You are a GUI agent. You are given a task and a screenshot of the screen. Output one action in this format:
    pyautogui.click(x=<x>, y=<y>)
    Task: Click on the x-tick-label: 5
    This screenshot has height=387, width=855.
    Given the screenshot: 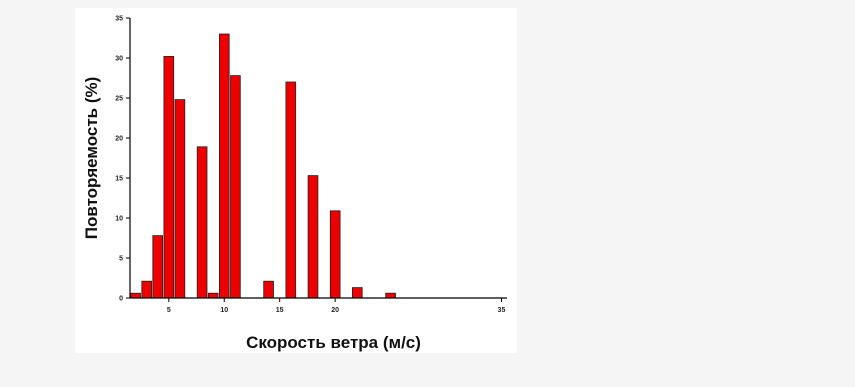 What is the action you would take?
    pyautogui.click(x=169, y=310)
    